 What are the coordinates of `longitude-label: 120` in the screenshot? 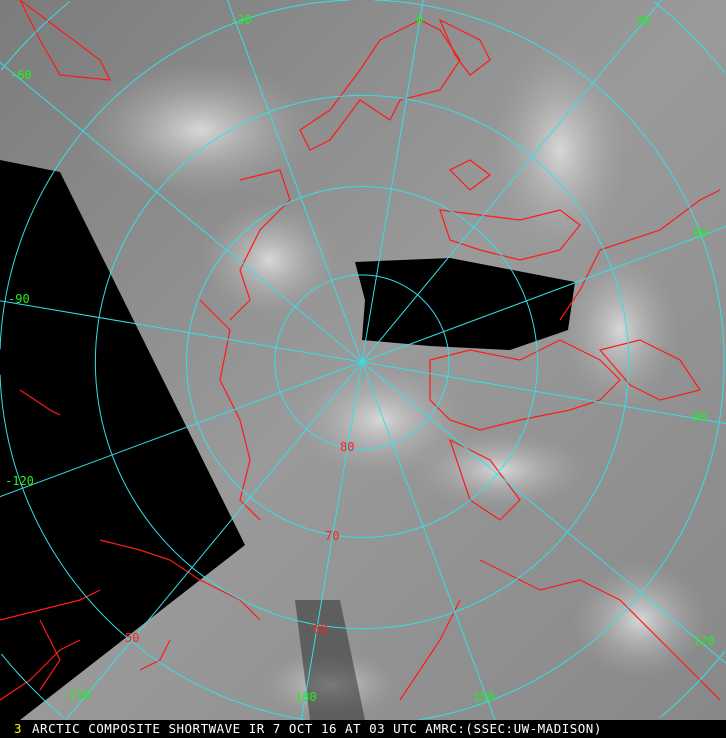 It's located at (704, 641).